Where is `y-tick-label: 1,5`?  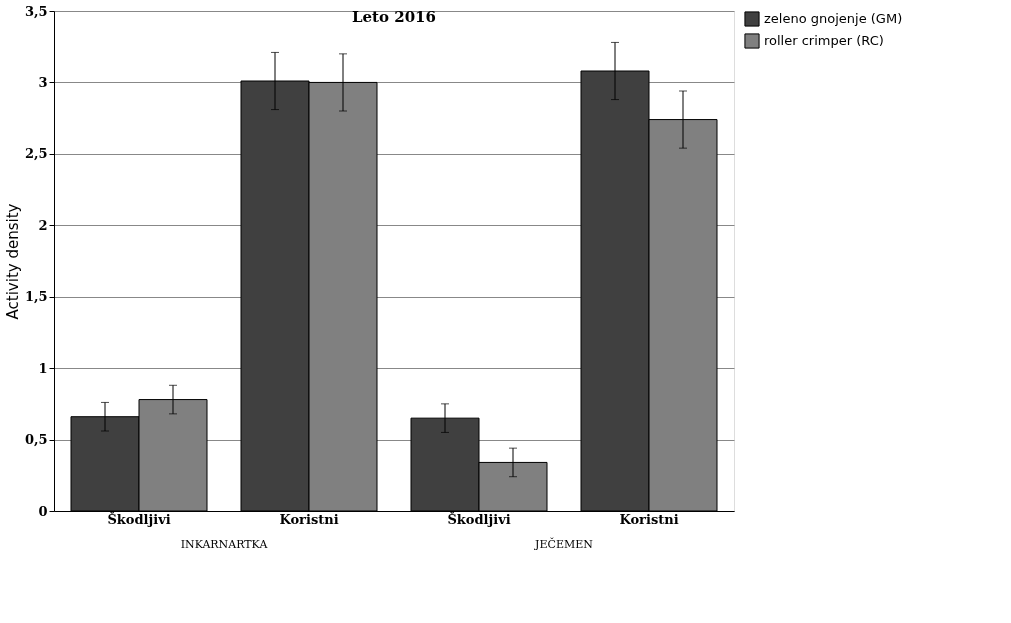 y-tick-label: 1,5 is located at coordinates (36, 297).